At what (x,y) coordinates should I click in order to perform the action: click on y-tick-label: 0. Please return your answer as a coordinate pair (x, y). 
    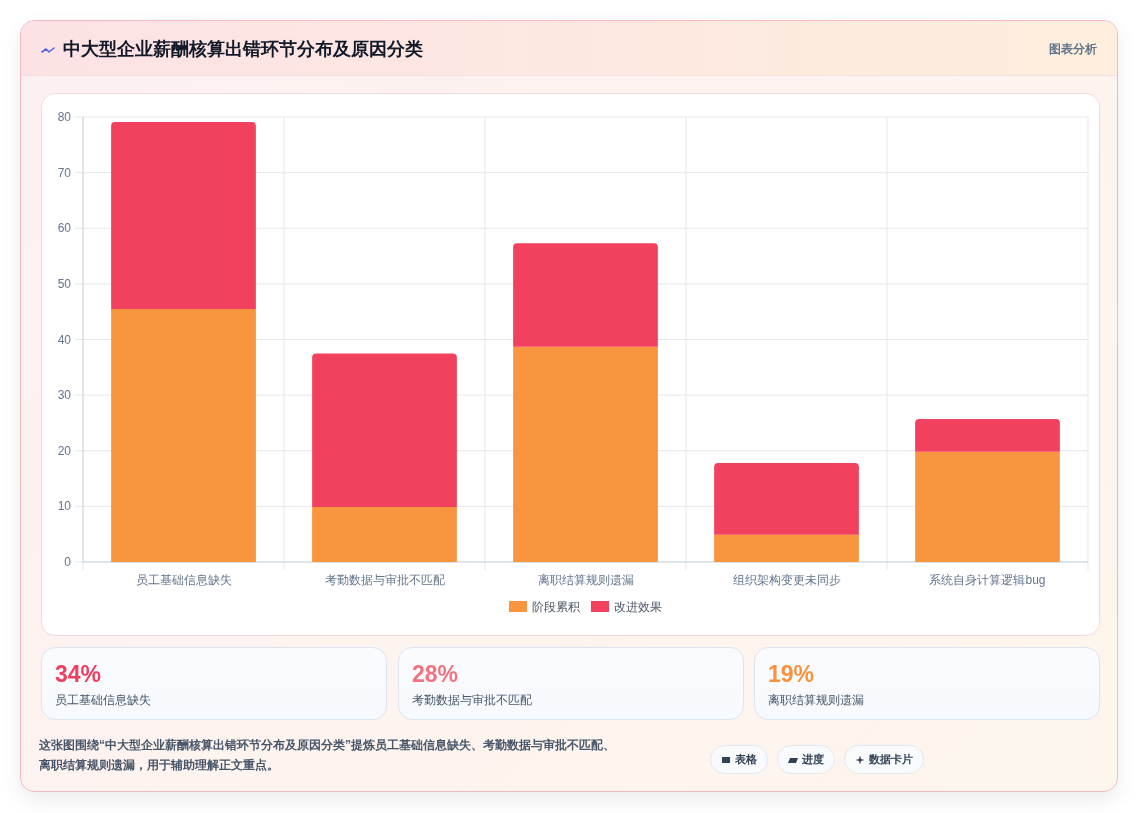
    Looking at the image, I should click on (68, 562).